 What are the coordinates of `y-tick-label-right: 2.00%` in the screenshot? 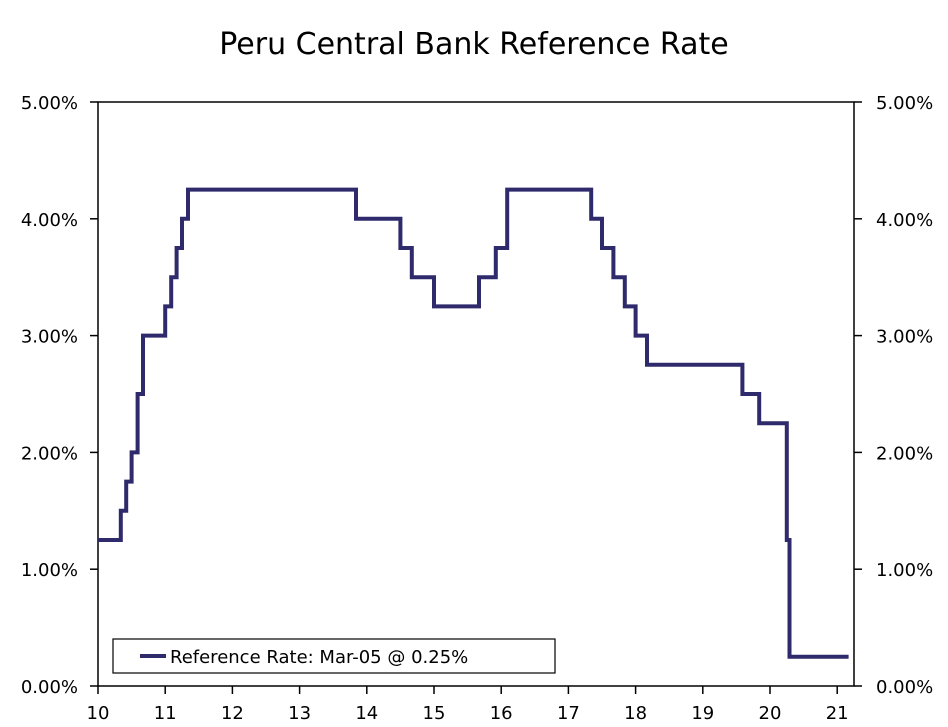 It's located at (904, 453).